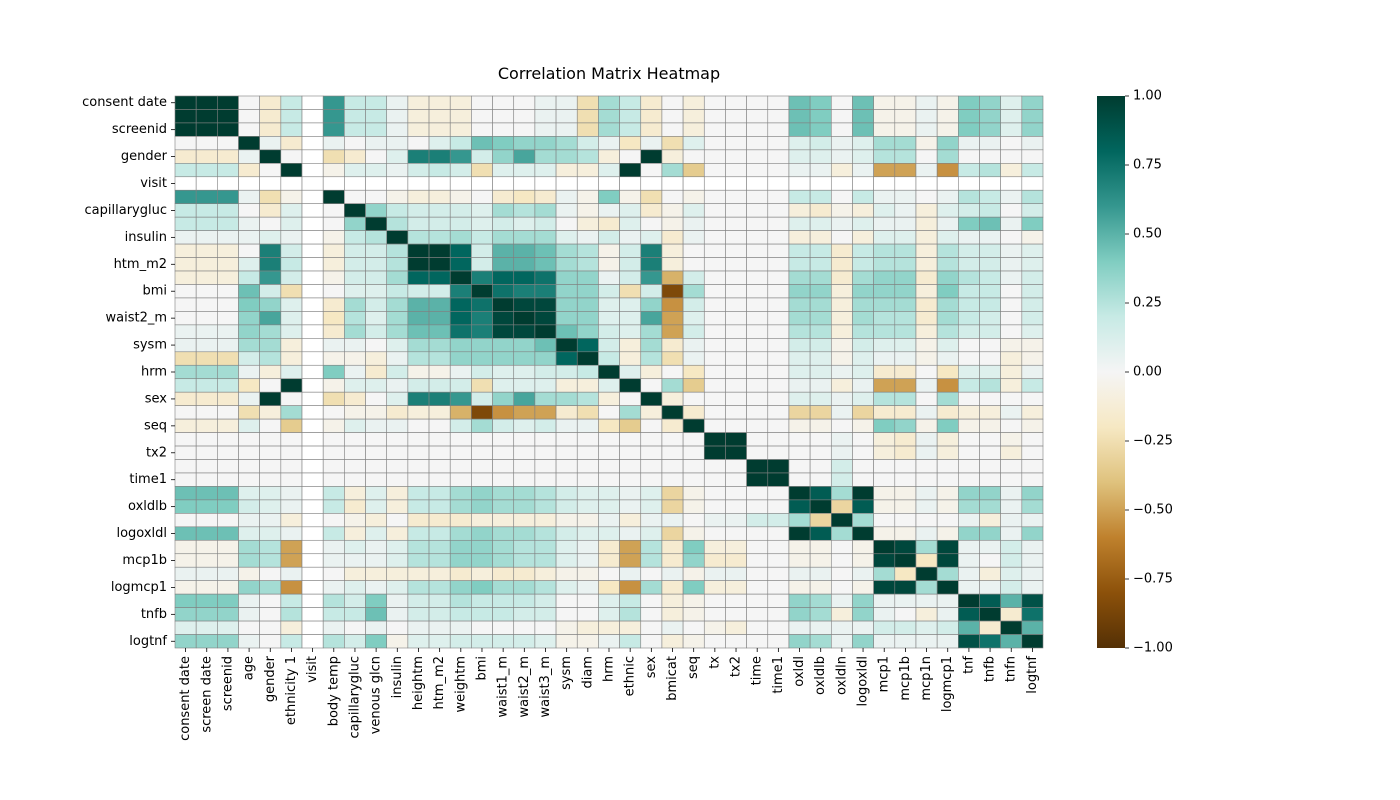  What do you see at coordinates (291, 690) in the screenshot?
I see `x-tick-label: ethnicity 1` at bounding box center [291, 690].